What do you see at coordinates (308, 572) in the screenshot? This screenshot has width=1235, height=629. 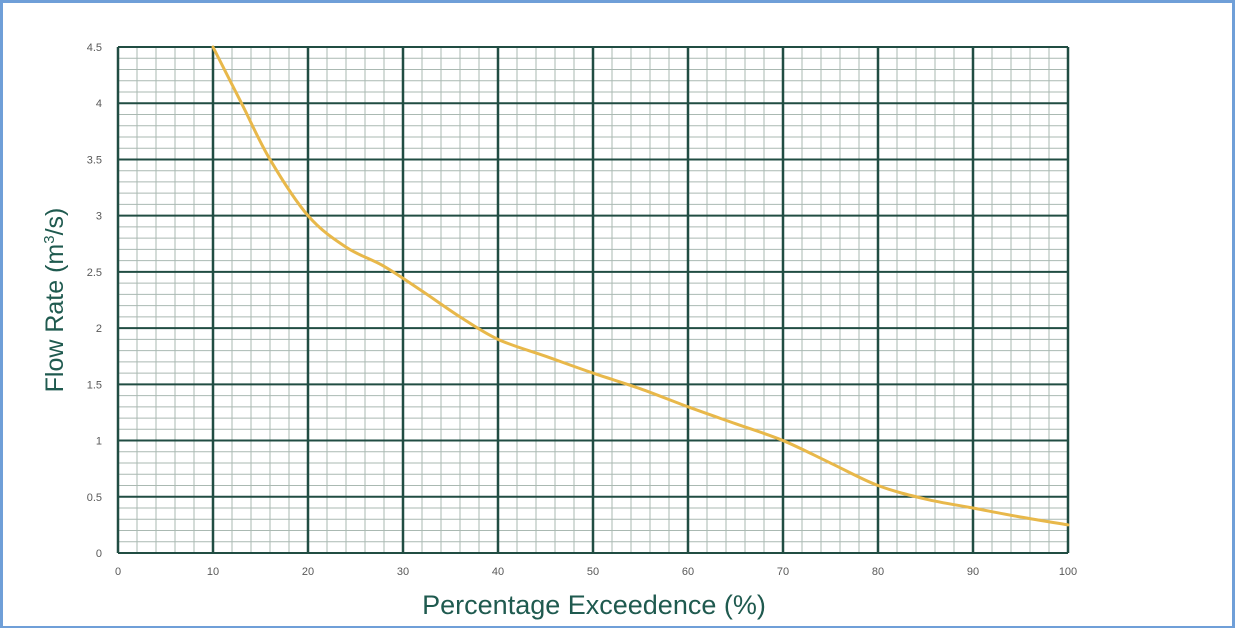 I see `x-tick-label: 20` at bounding box center [308, 572].